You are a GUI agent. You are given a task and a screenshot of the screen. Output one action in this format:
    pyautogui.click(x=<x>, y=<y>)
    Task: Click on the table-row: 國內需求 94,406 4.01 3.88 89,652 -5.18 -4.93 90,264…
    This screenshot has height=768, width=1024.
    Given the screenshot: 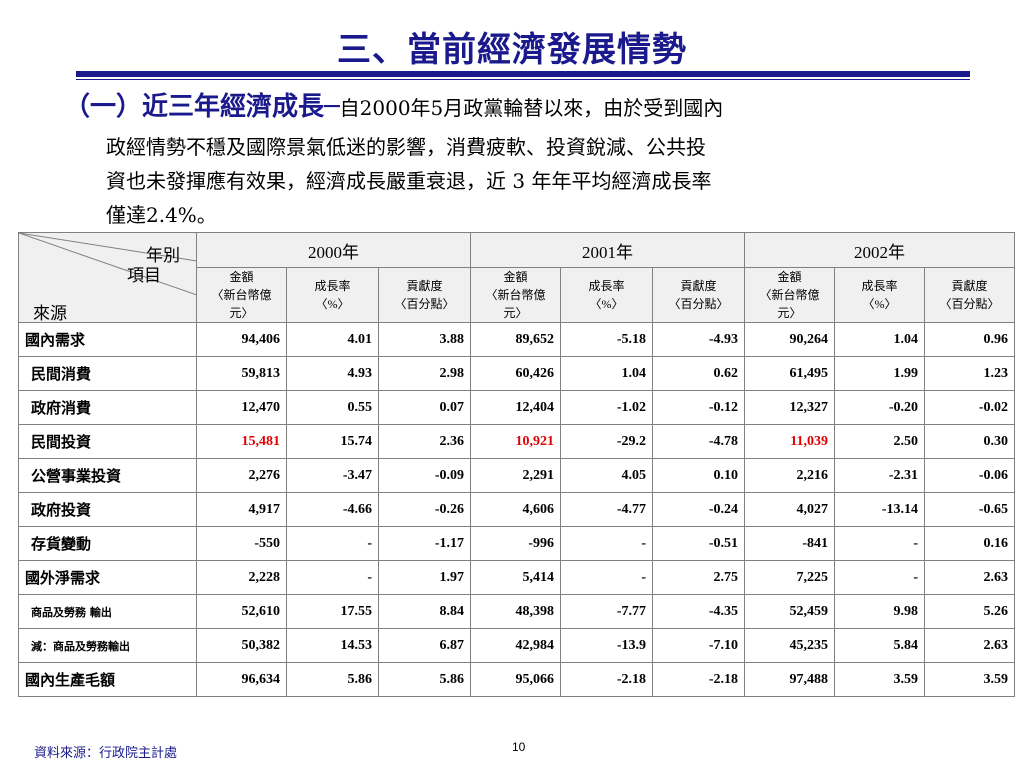 What is the action you would take?
    pyautogui.click(x=516, y=339)
    